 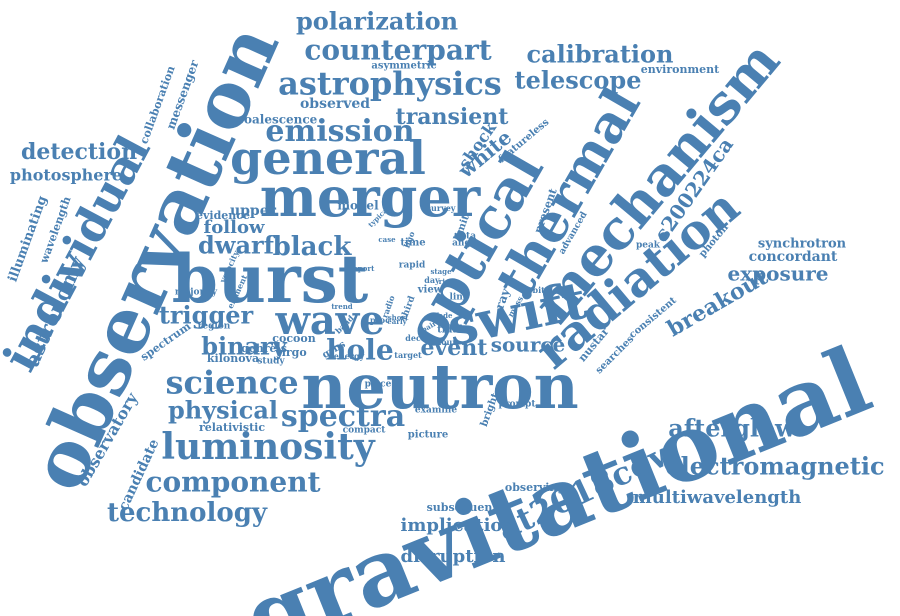 What do you see at coordinates (223, 215) in the screenshot?
I see `word-evidence: evidence` at bounding box center [223, 215].